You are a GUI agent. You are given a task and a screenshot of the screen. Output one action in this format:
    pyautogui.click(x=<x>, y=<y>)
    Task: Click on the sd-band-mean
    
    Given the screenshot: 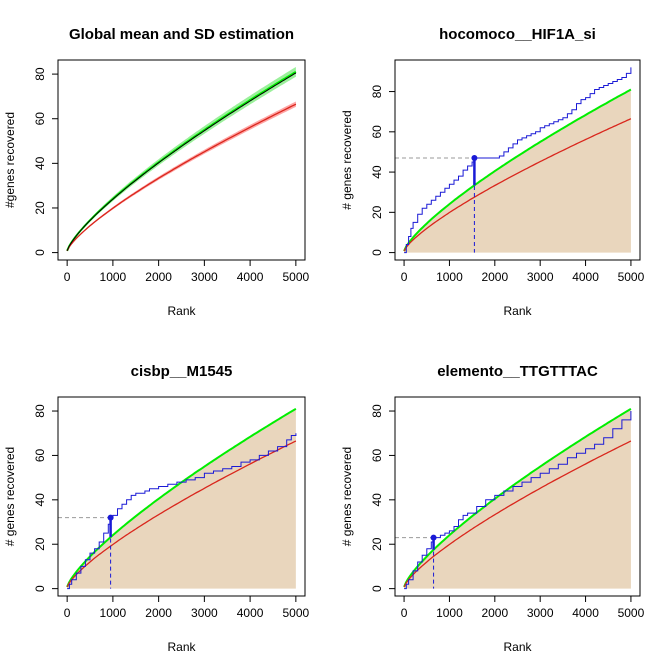 What is the action you would take?
    pyautogui.click(x=181, y=176)
    